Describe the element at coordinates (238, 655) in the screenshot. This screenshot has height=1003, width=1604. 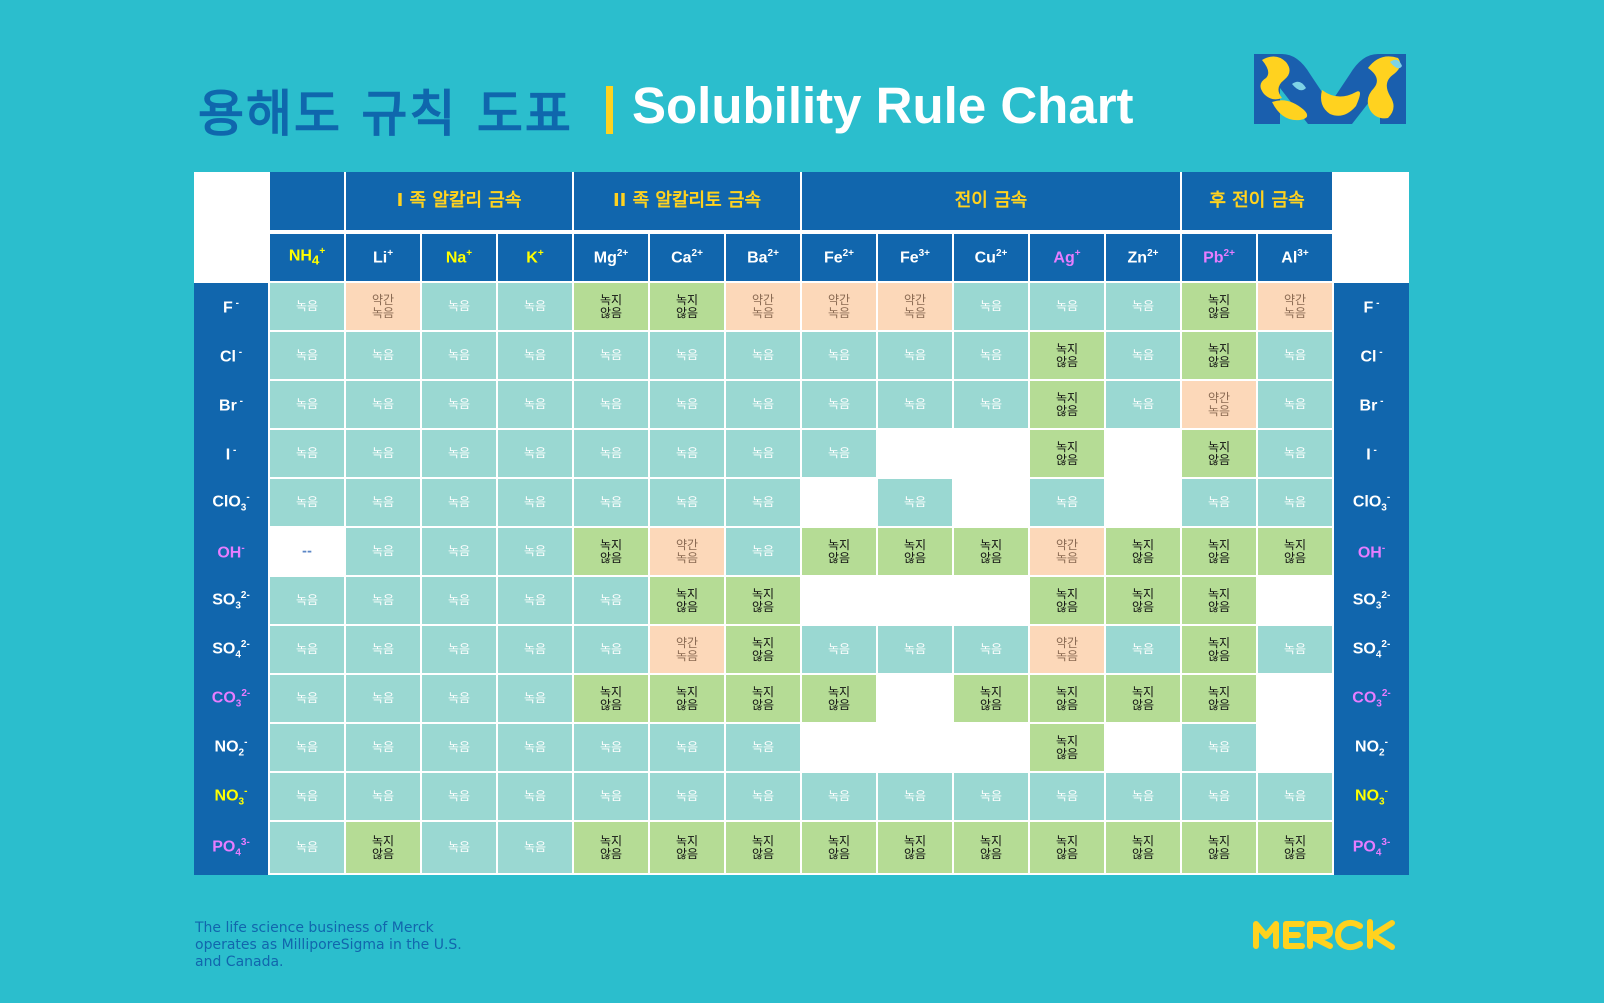
I see `ion-subscript: 4` at that location.